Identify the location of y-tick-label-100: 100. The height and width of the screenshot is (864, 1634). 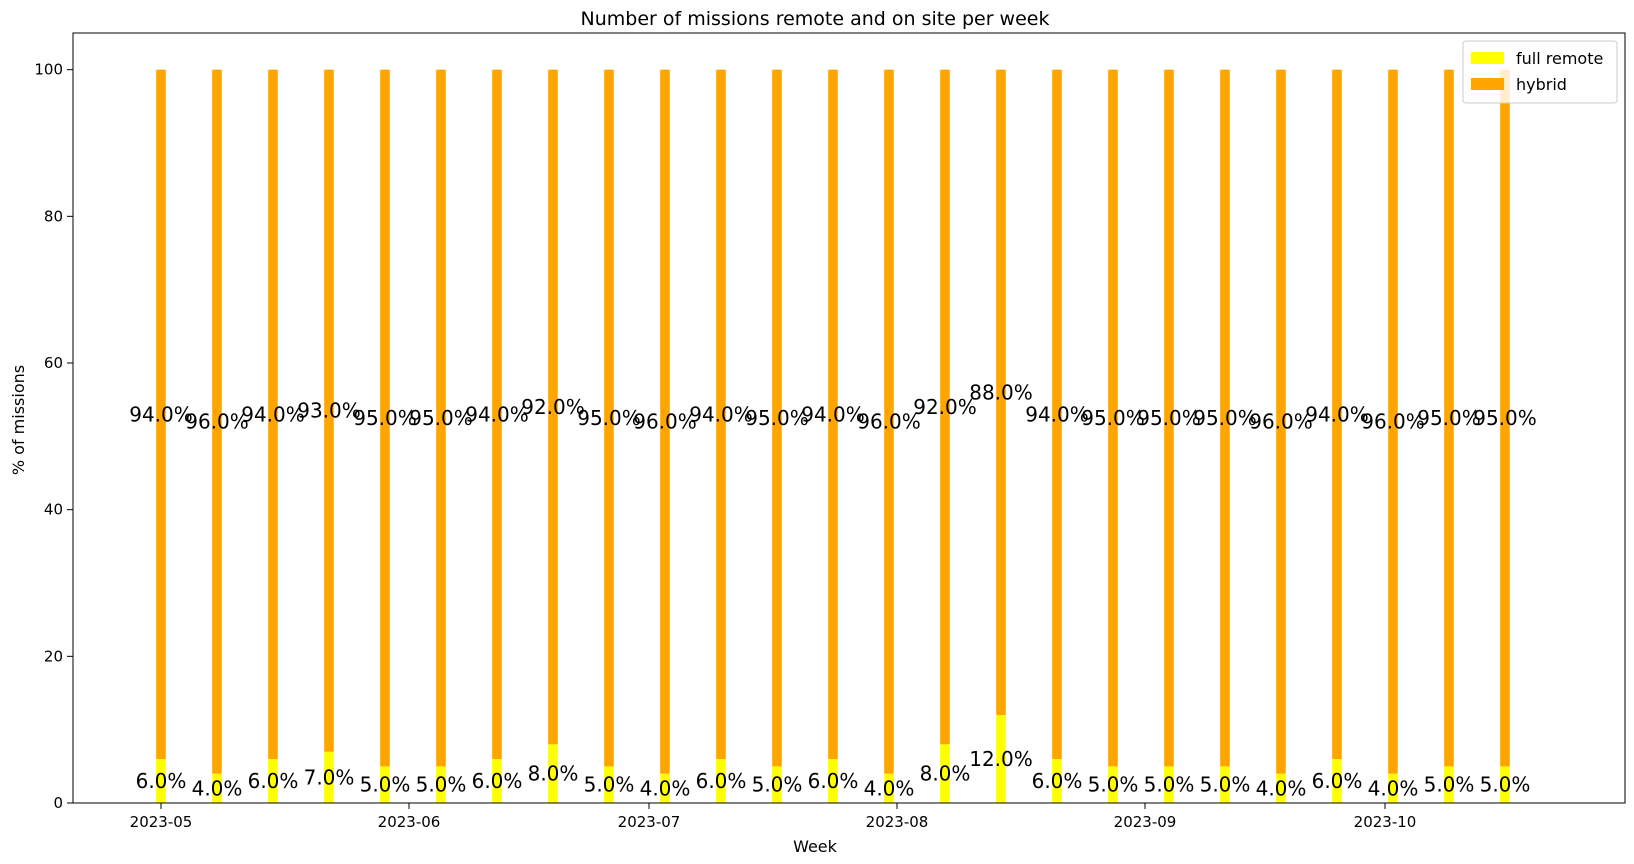
(48, 70).